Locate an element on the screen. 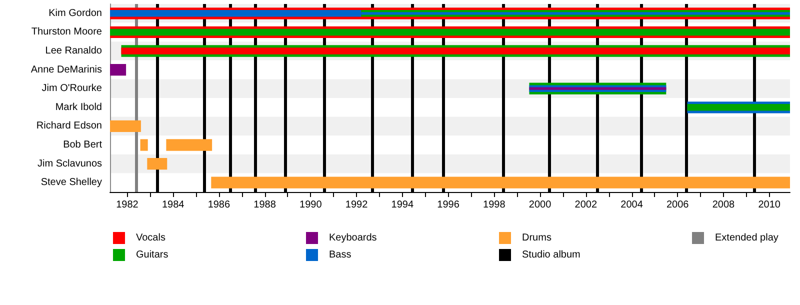  legend-label: Drums is located at coordinates (537, 238).